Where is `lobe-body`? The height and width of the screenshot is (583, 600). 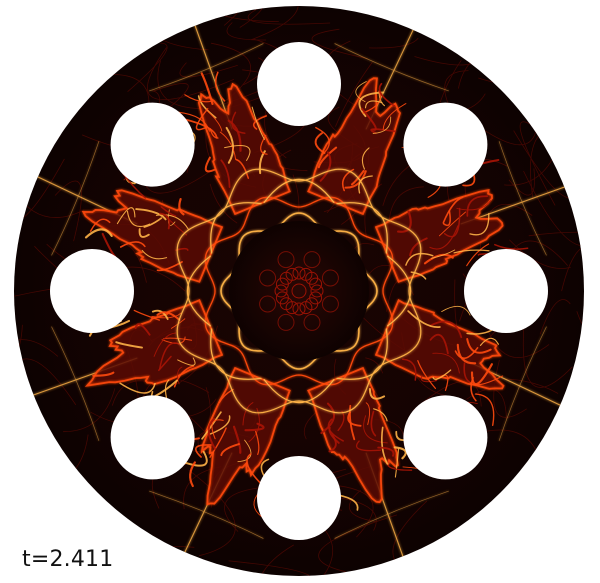 lobe-body is located at coordinates (440, 344).